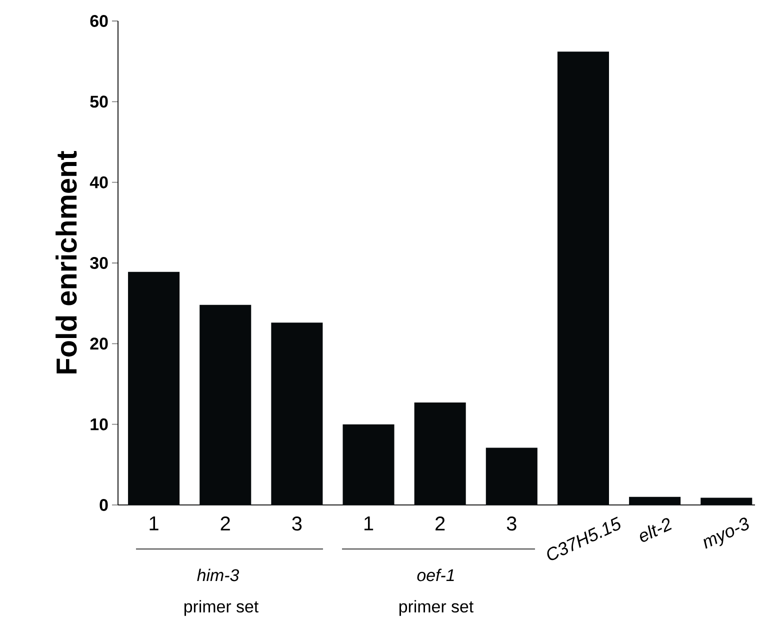 The height and width of the screenshot is (637, 761). Describe the element at coordinates (218, 575) in the screenshot. I see `text: him-3` at that location.